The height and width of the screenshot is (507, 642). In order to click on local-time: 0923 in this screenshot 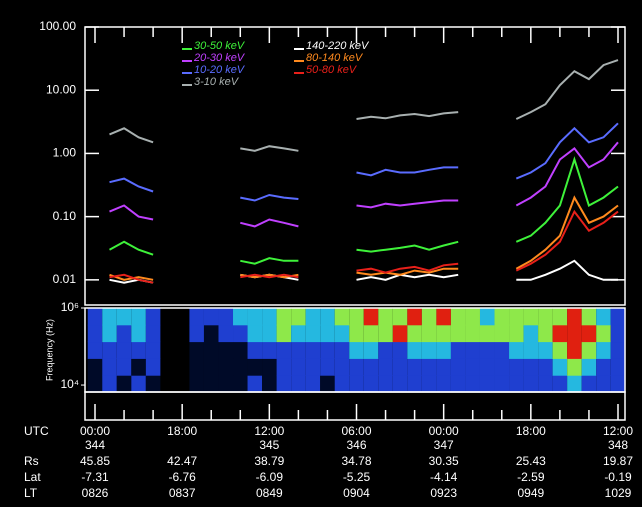, I will do `click(443, 493)`.